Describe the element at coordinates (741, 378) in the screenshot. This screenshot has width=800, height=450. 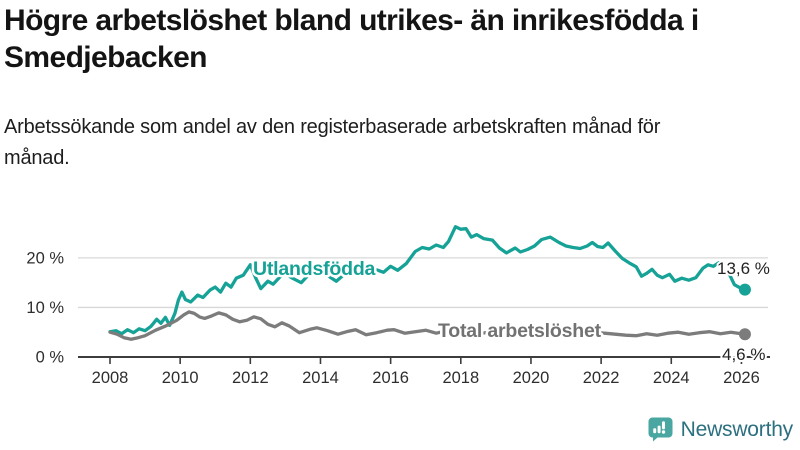
I see `x-tick-label: 2026` at that location.